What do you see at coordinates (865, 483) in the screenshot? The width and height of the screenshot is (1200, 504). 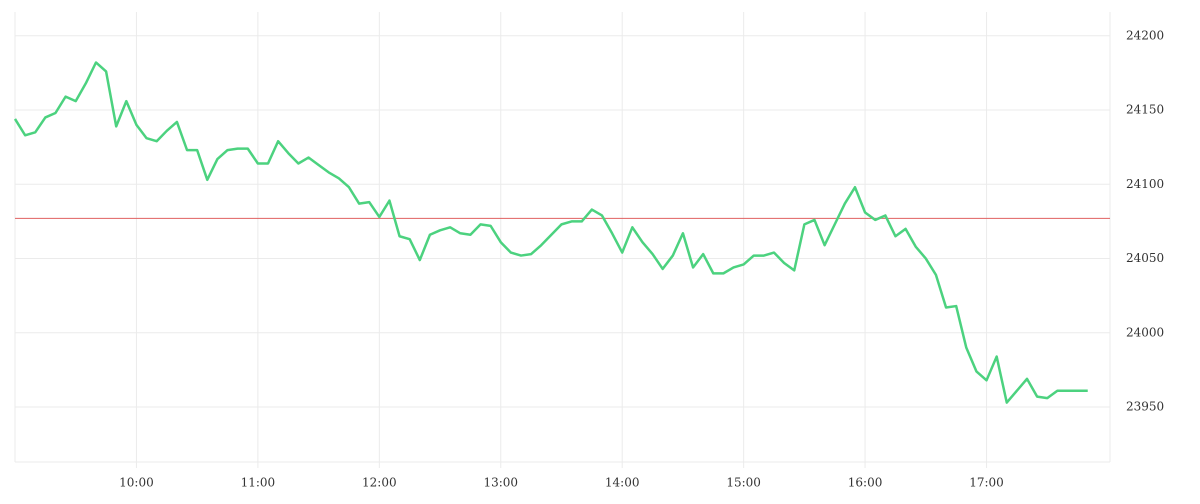 I see `x-tick-label: 16:00` at bounding box center [865, 483].